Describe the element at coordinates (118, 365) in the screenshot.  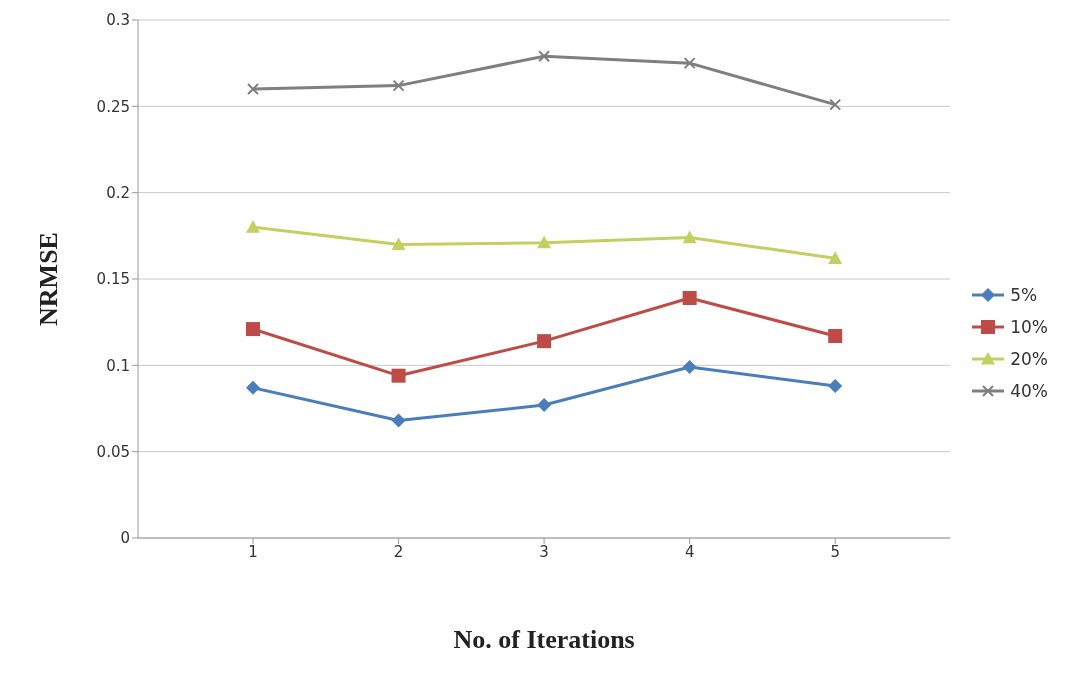
I see `y-tick-label: 0.1` at that location.